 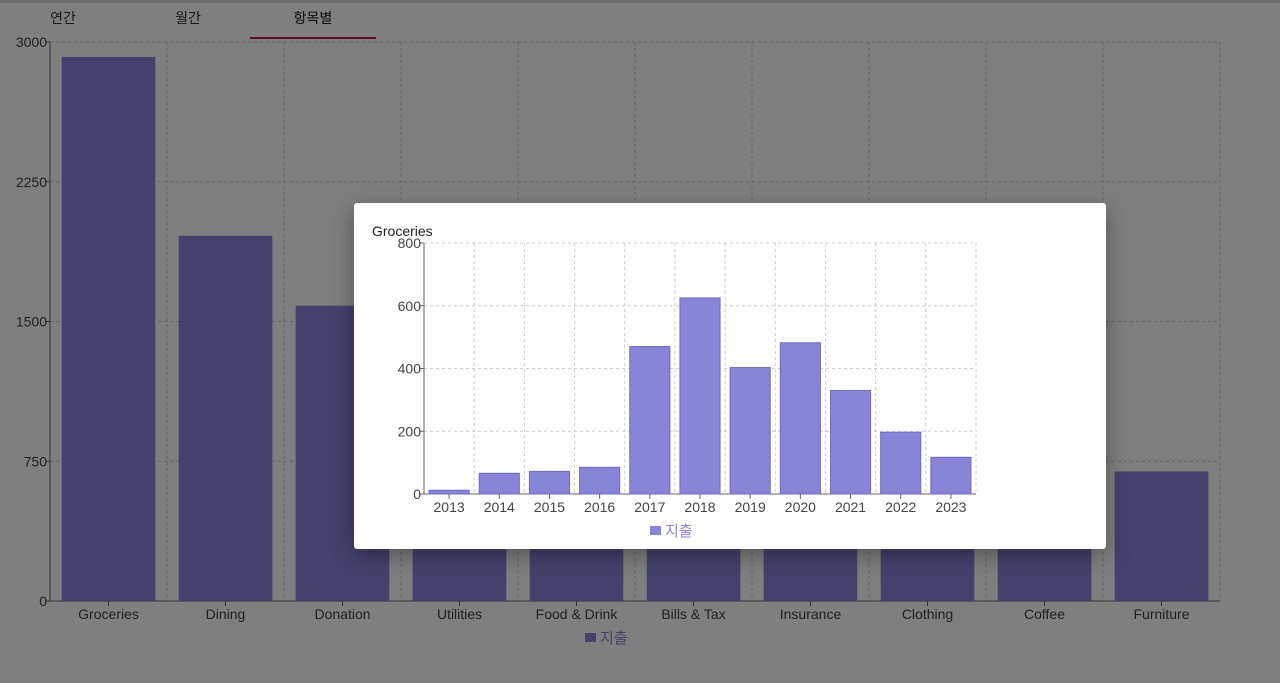 I want to click on modal-legend-swatch, so click(x=655, y=530).